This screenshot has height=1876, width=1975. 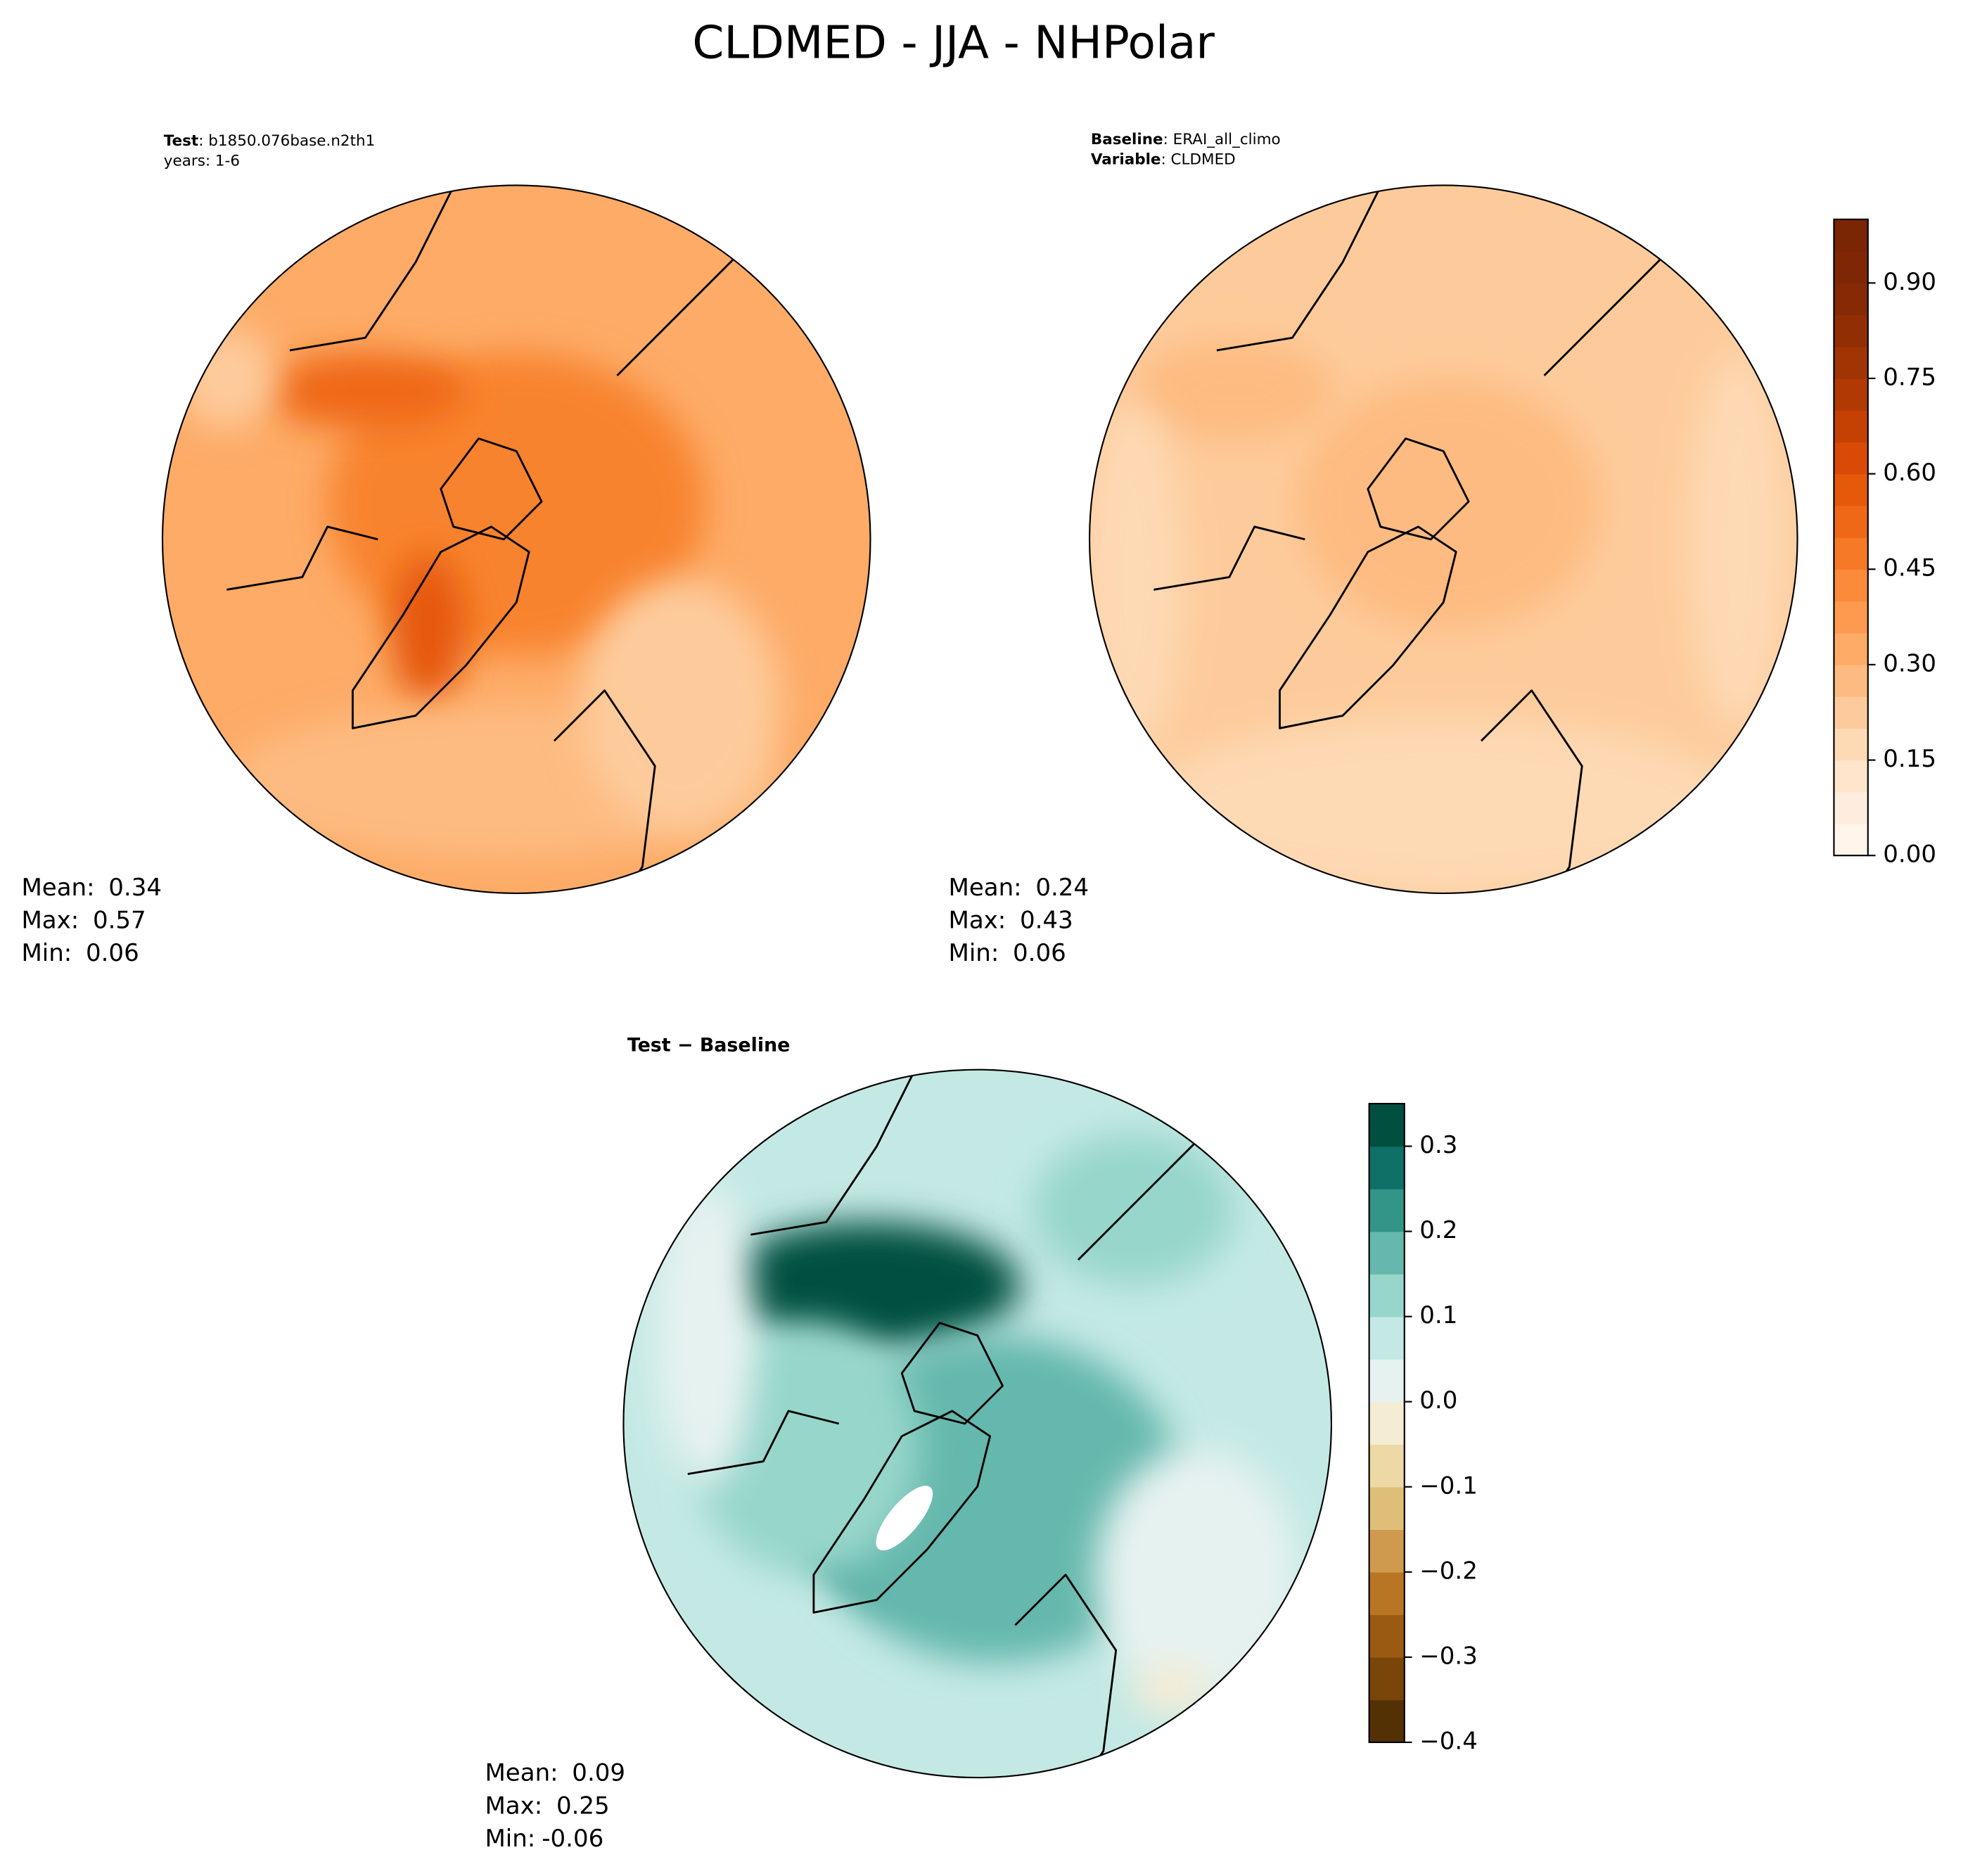 I want to click on header-key: Test − Baseline, so click(x=709, y=1045).